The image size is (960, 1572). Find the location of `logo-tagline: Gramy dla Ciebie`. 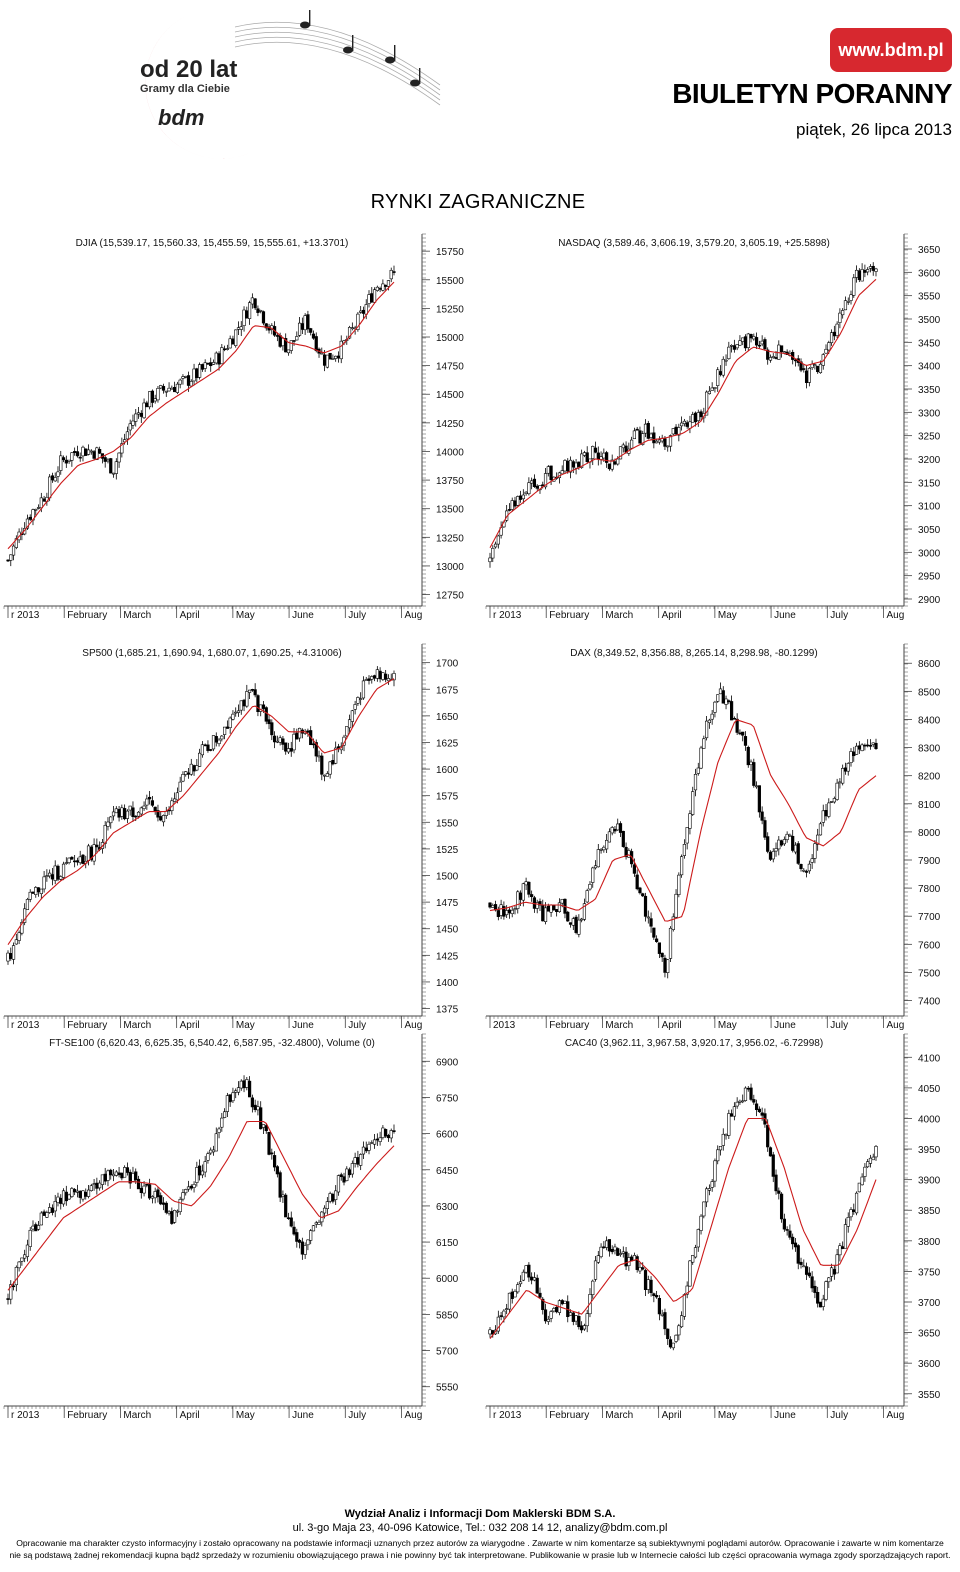

logo-tagline: Gramy dla Ciebie is located at coordinates (185, 89).